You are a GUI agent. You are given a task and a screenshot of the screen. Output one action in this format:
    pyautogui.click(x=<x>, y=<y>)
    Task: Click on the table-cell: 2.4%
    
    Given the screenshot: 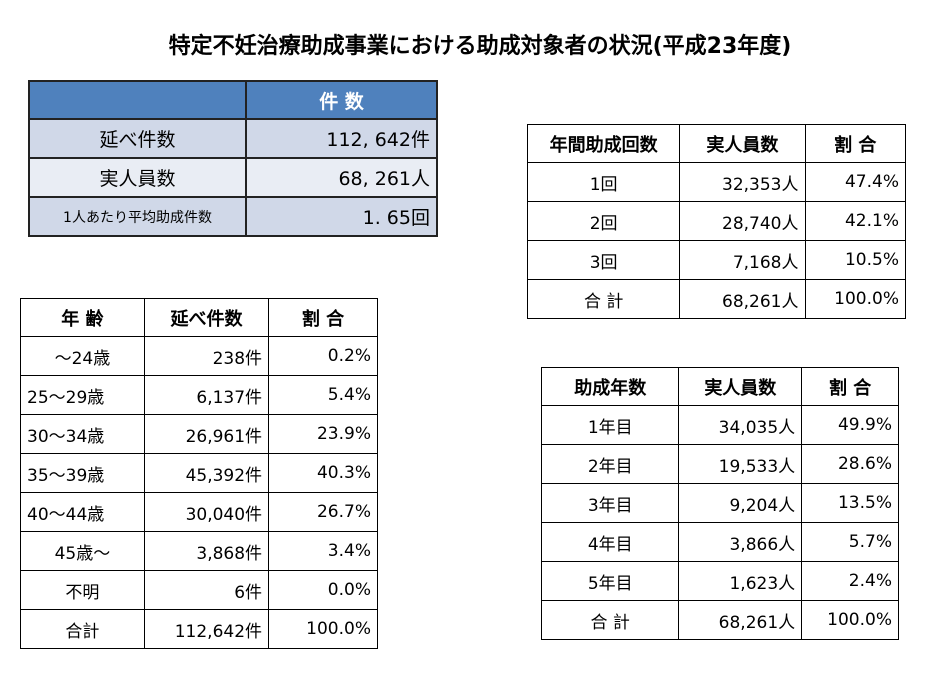 What is the action you would take?
    pyautogui.click(x=850, y=581)
    